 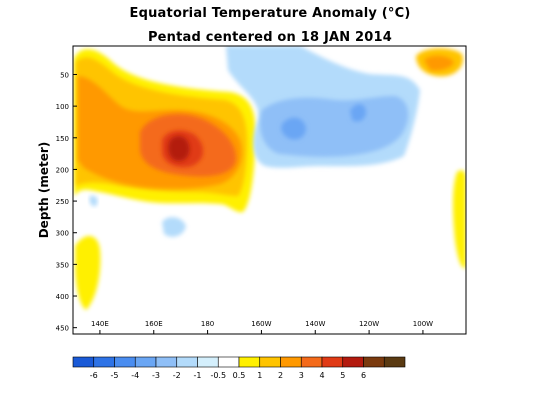 What do you see at coordinates (174, 227) in the screenshot?
I see `cool-patch-deep` at bounding box center [174, 227].